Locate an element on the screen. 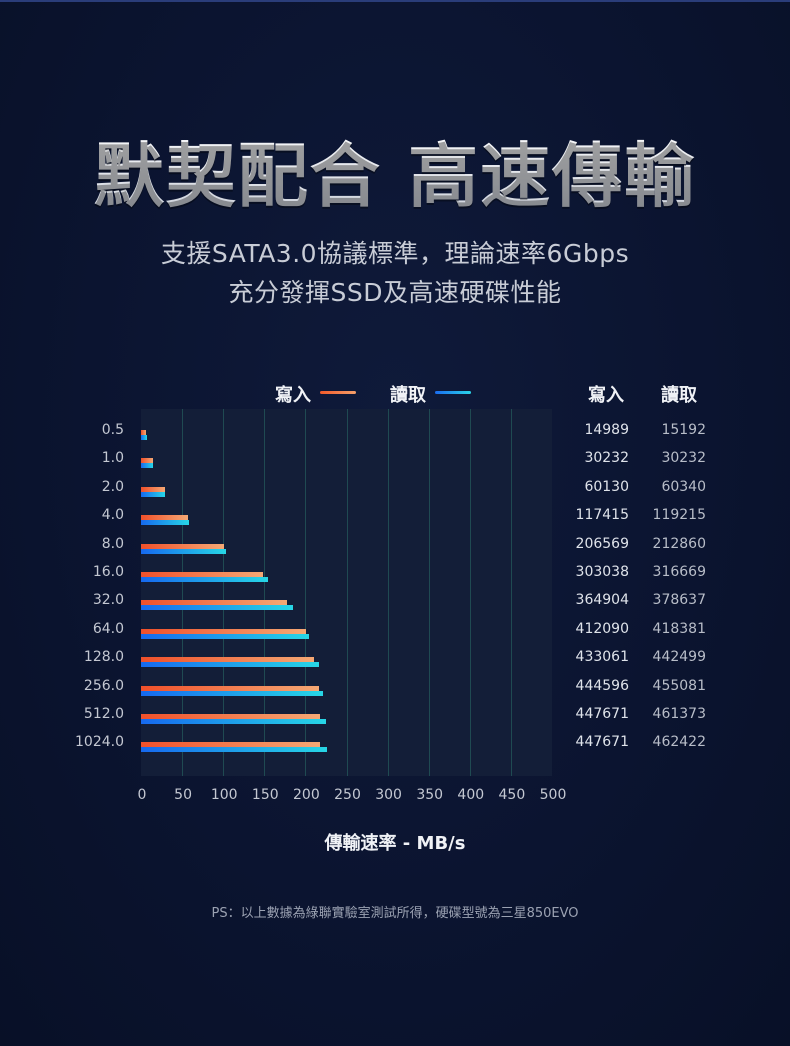 This screenshot has height=1046, width=790. x-tick-label: 250 is located at coordinates (347, 795).